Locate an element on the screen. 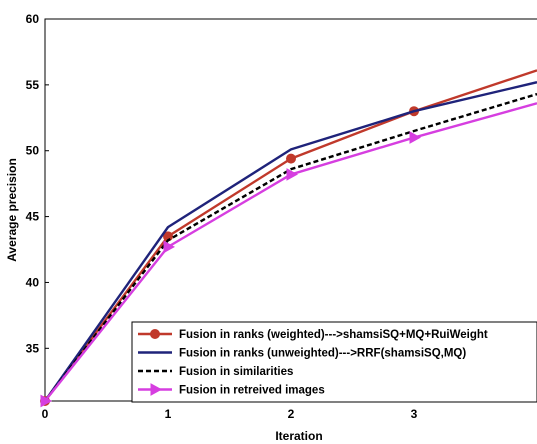 Image resolution: width=537 pixels, height=444 pixels. y-tick-label: 45 is located at coordinates (33, 217).